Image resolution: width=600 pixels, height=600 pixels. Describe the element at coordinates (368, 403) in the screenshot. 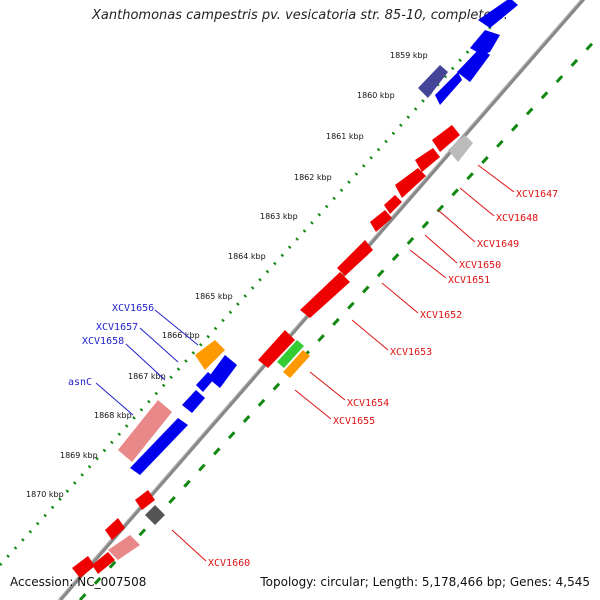

I see `gene-label: XCV1654` at that location.